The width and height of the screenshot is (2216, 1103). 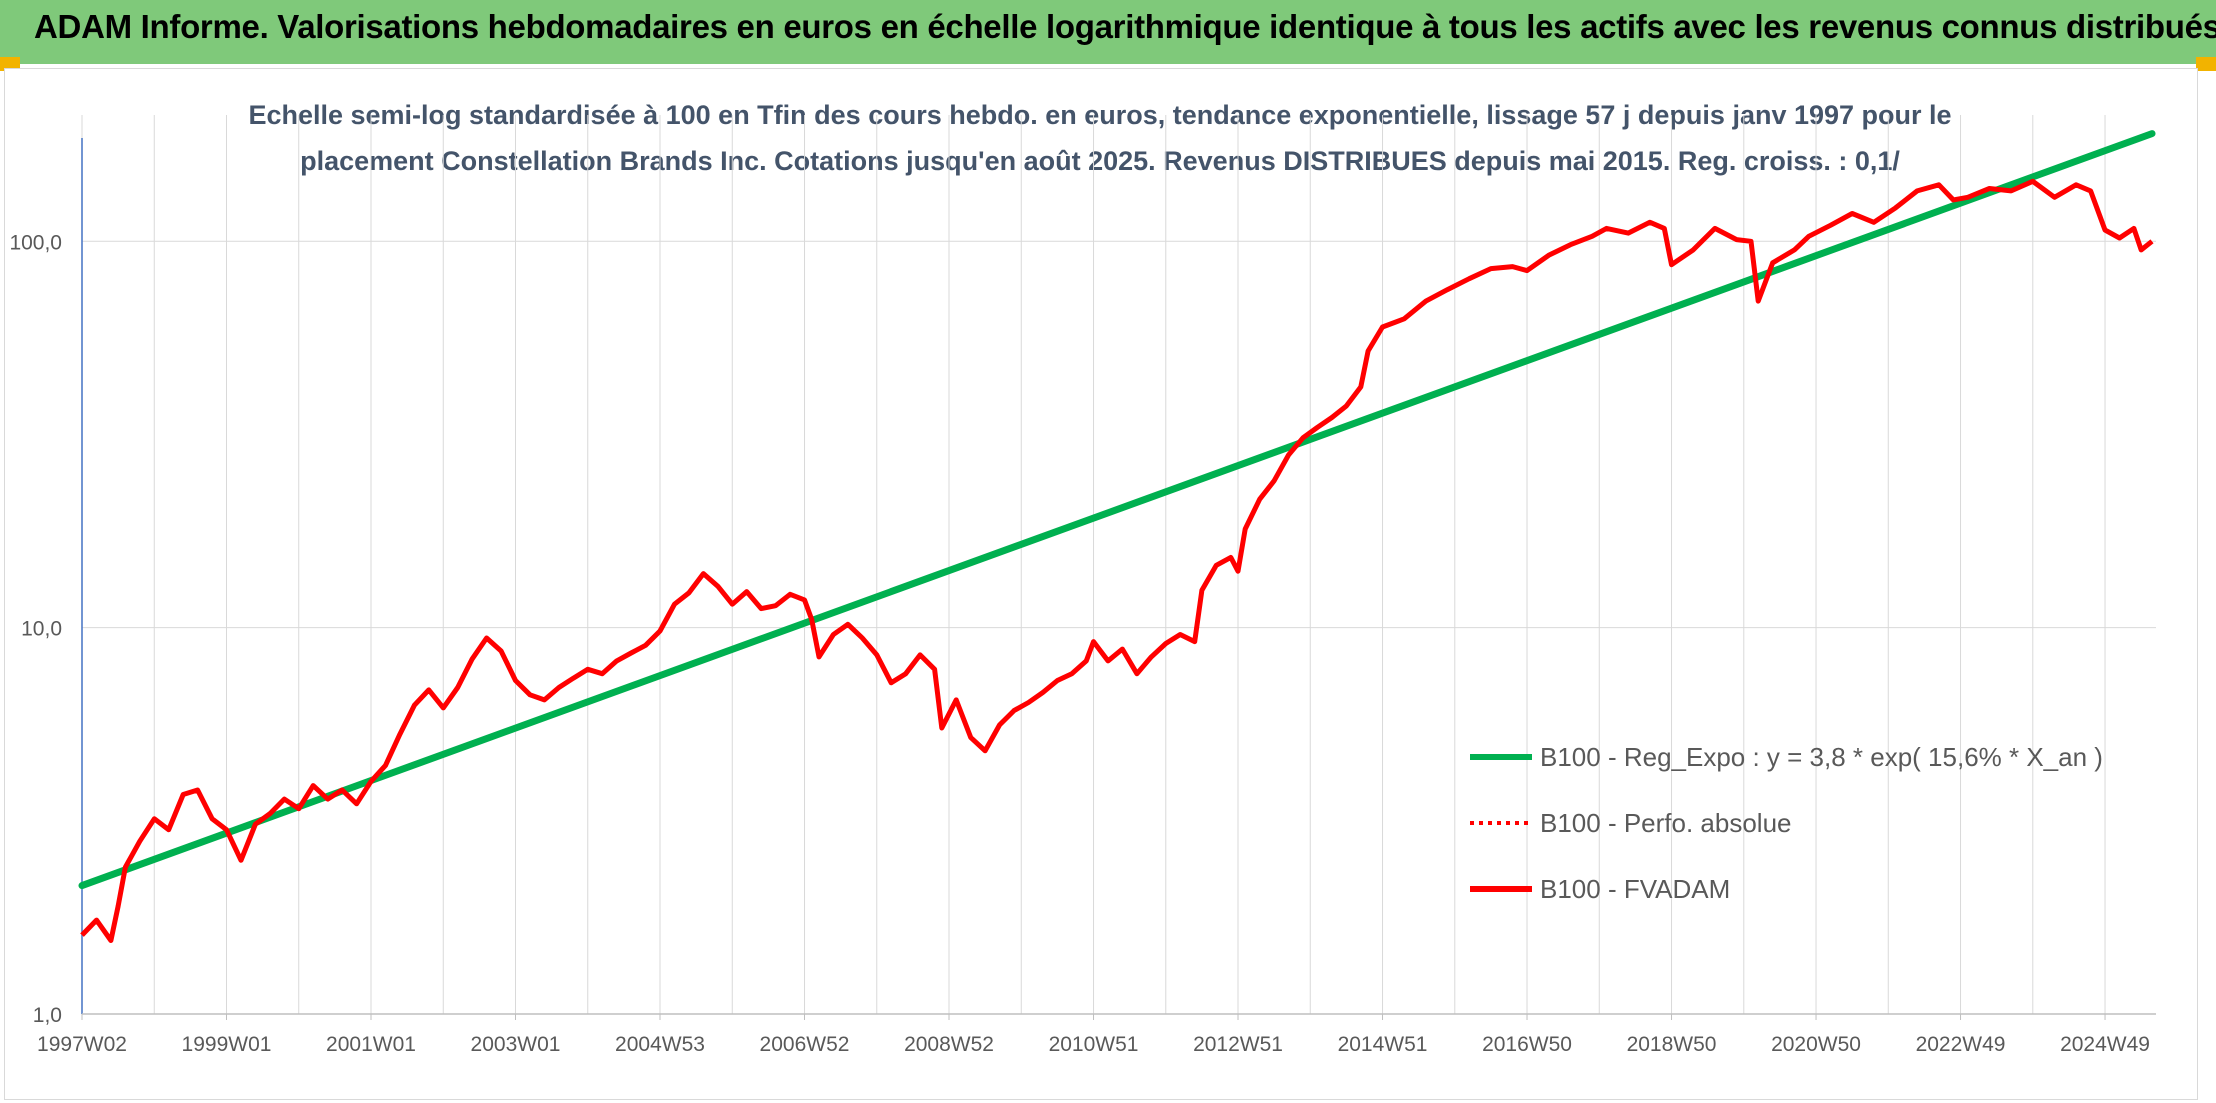 I want to click on y-tick-label: 100,0, so click(x=35, y=242).